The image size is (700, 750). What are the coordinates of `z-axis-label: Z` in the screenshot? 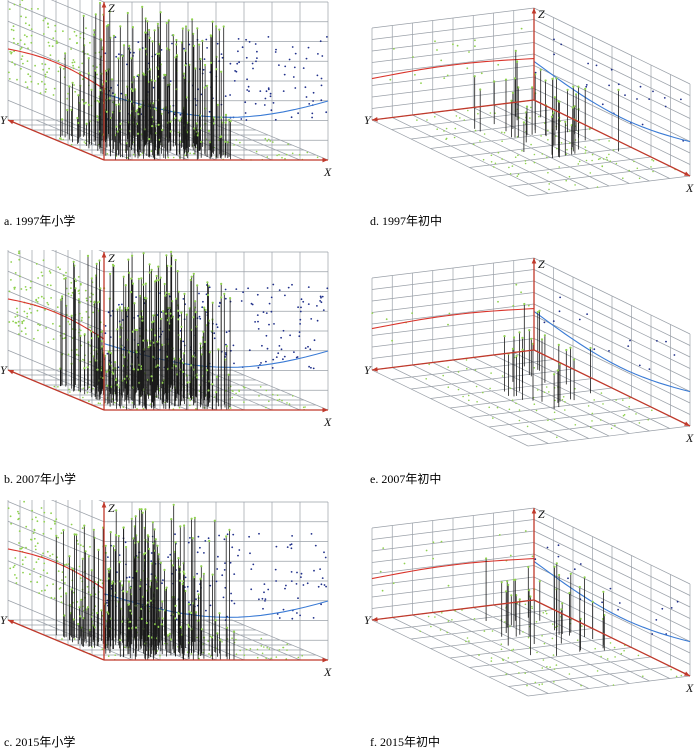 It's located at (111, 8).